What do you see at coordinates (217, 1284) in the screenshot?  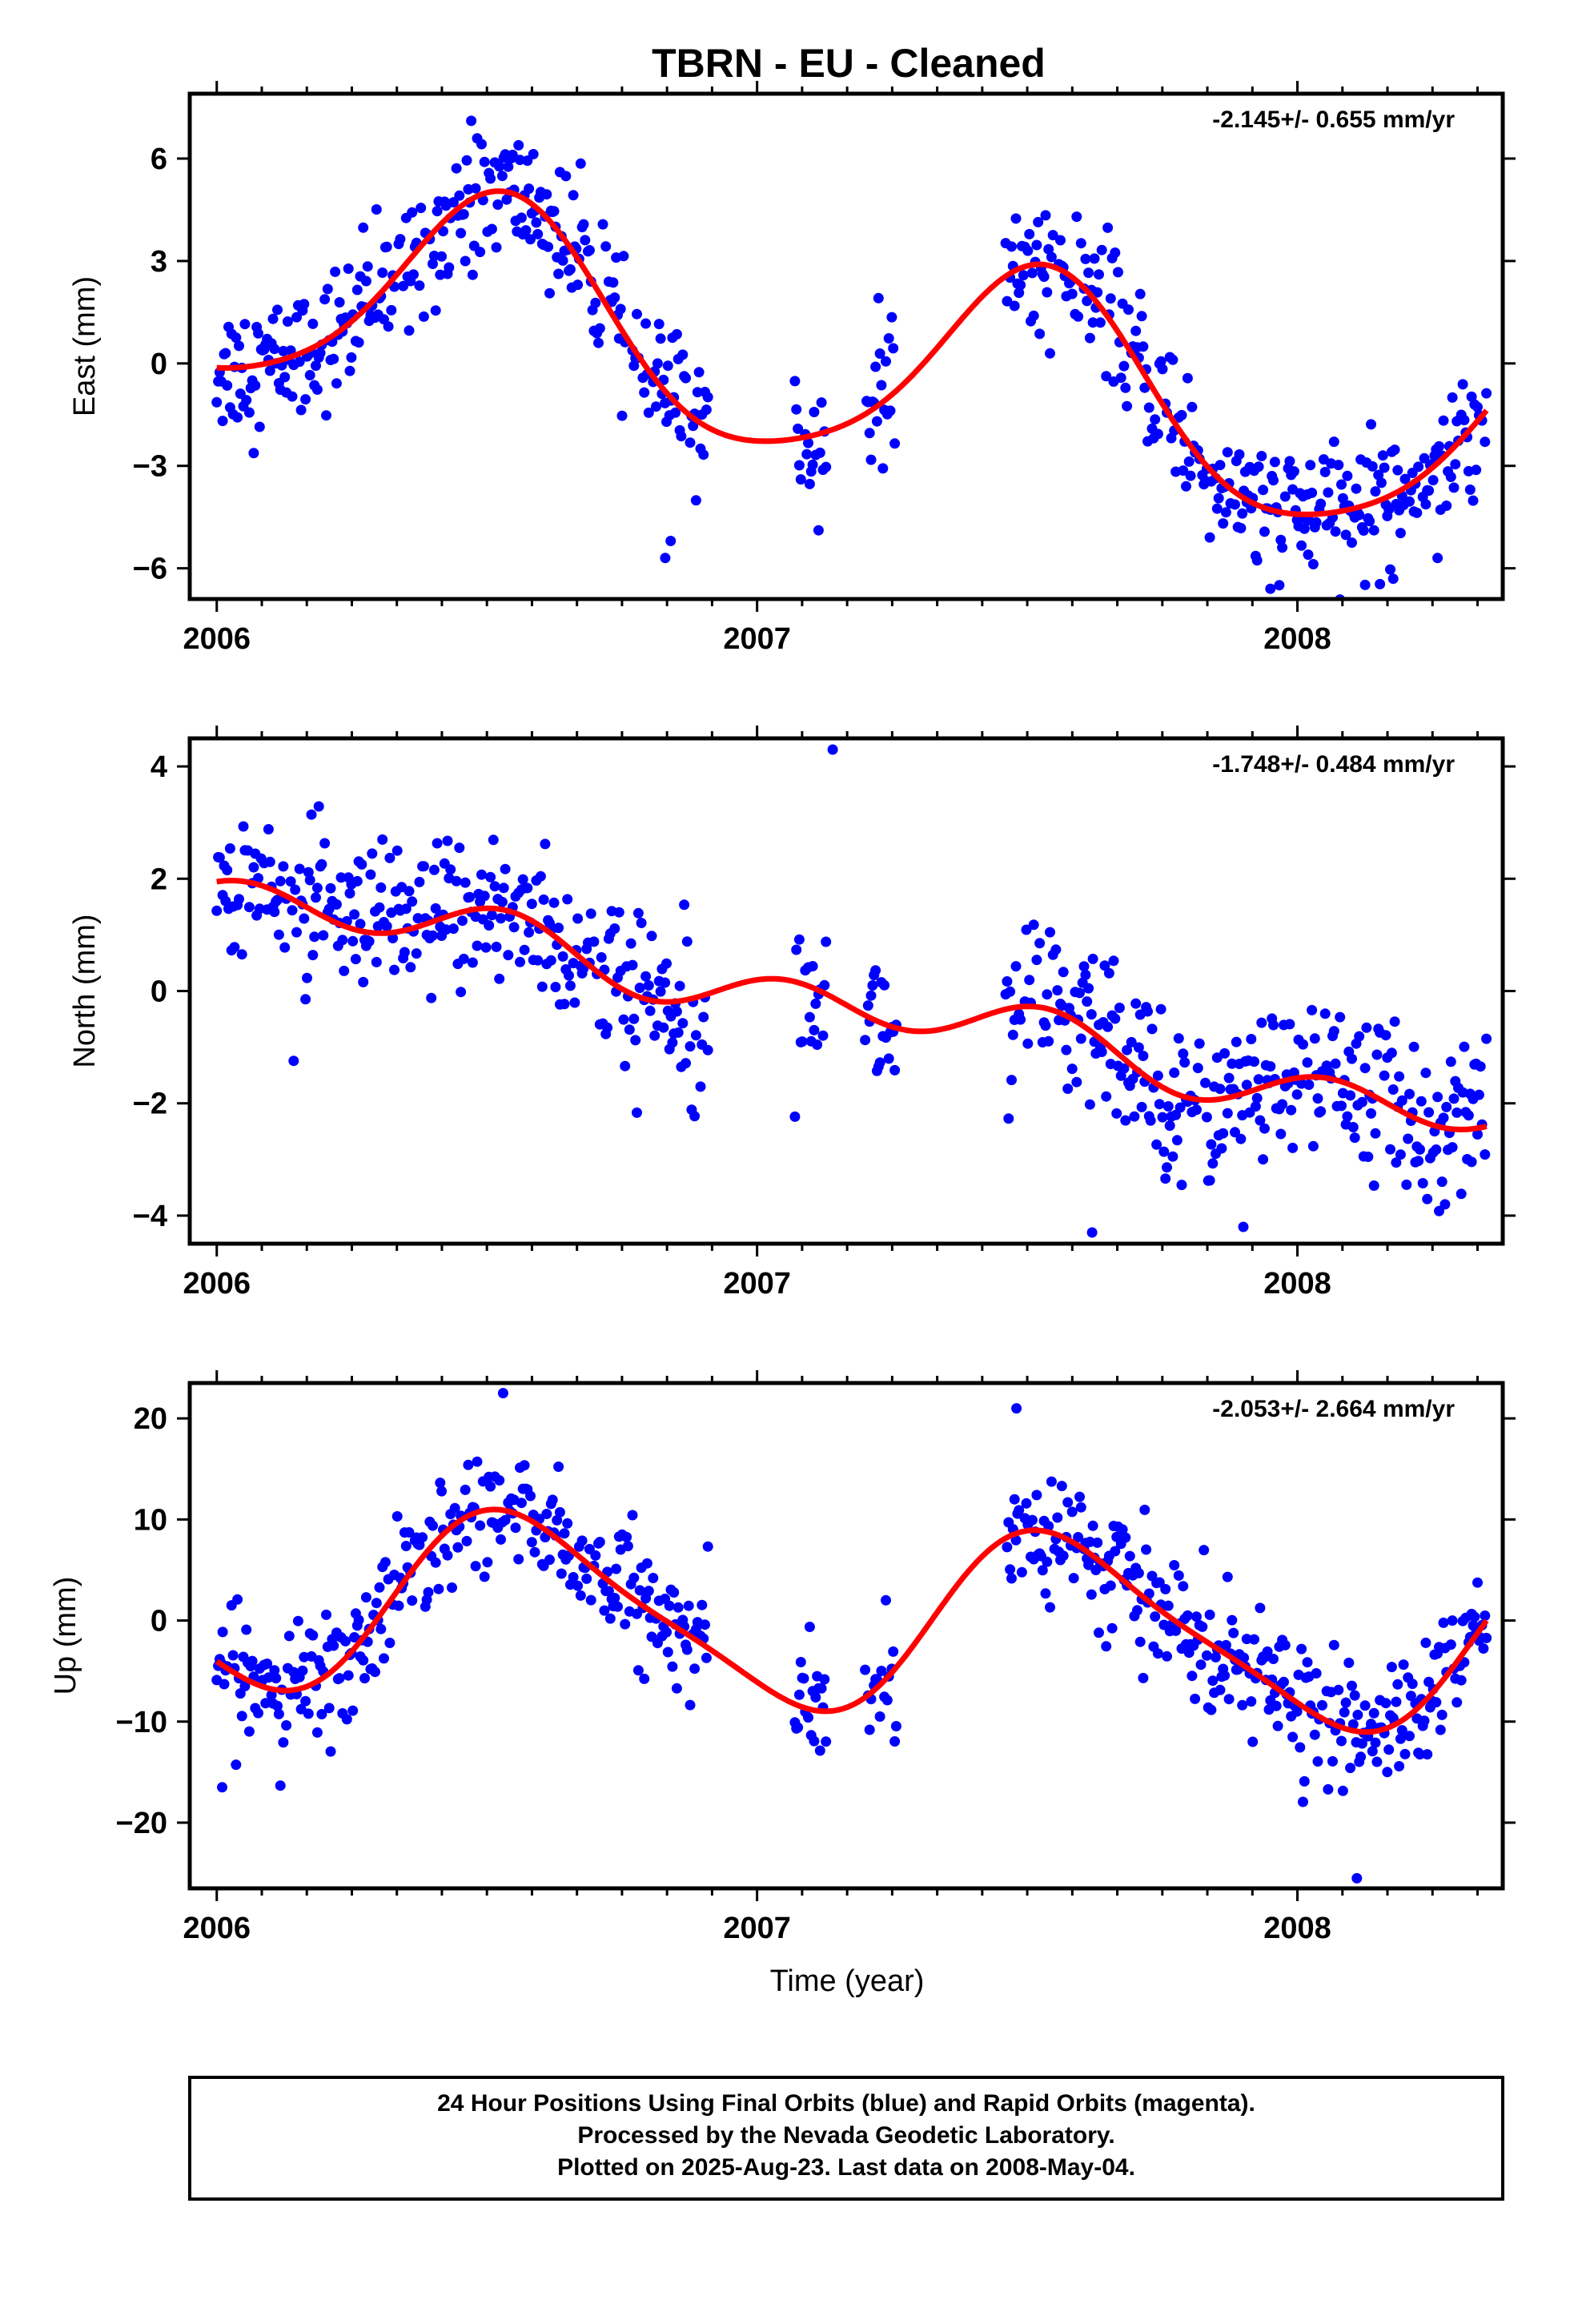 I see `x-tick-label: 2006` at bounding box center [217, 1284].